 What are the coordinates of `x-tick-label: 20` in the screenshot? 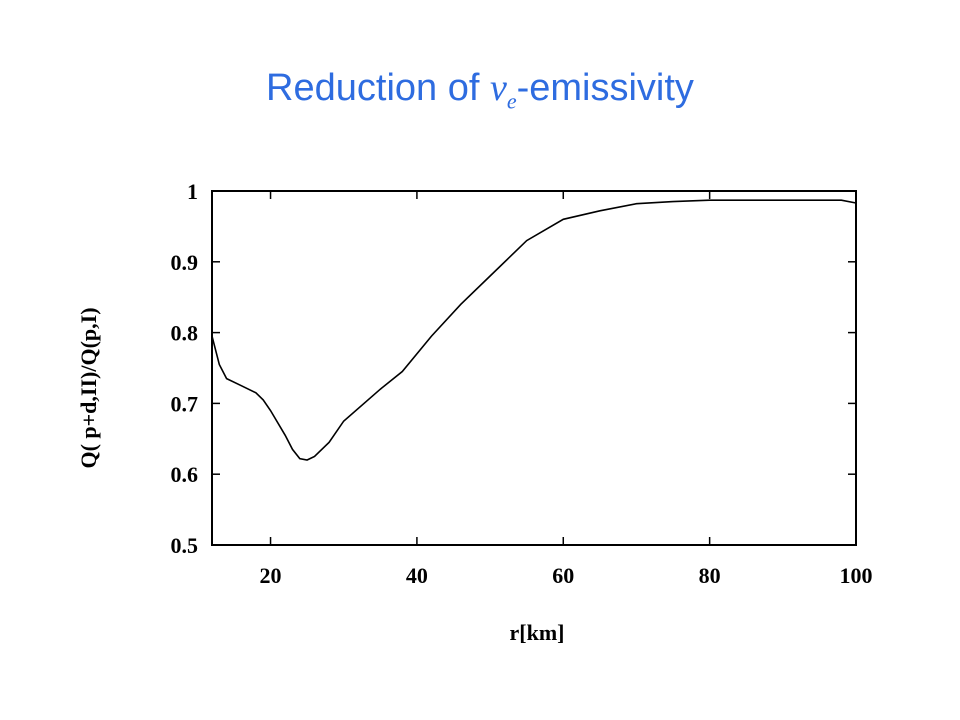 It's located at (271, 575).